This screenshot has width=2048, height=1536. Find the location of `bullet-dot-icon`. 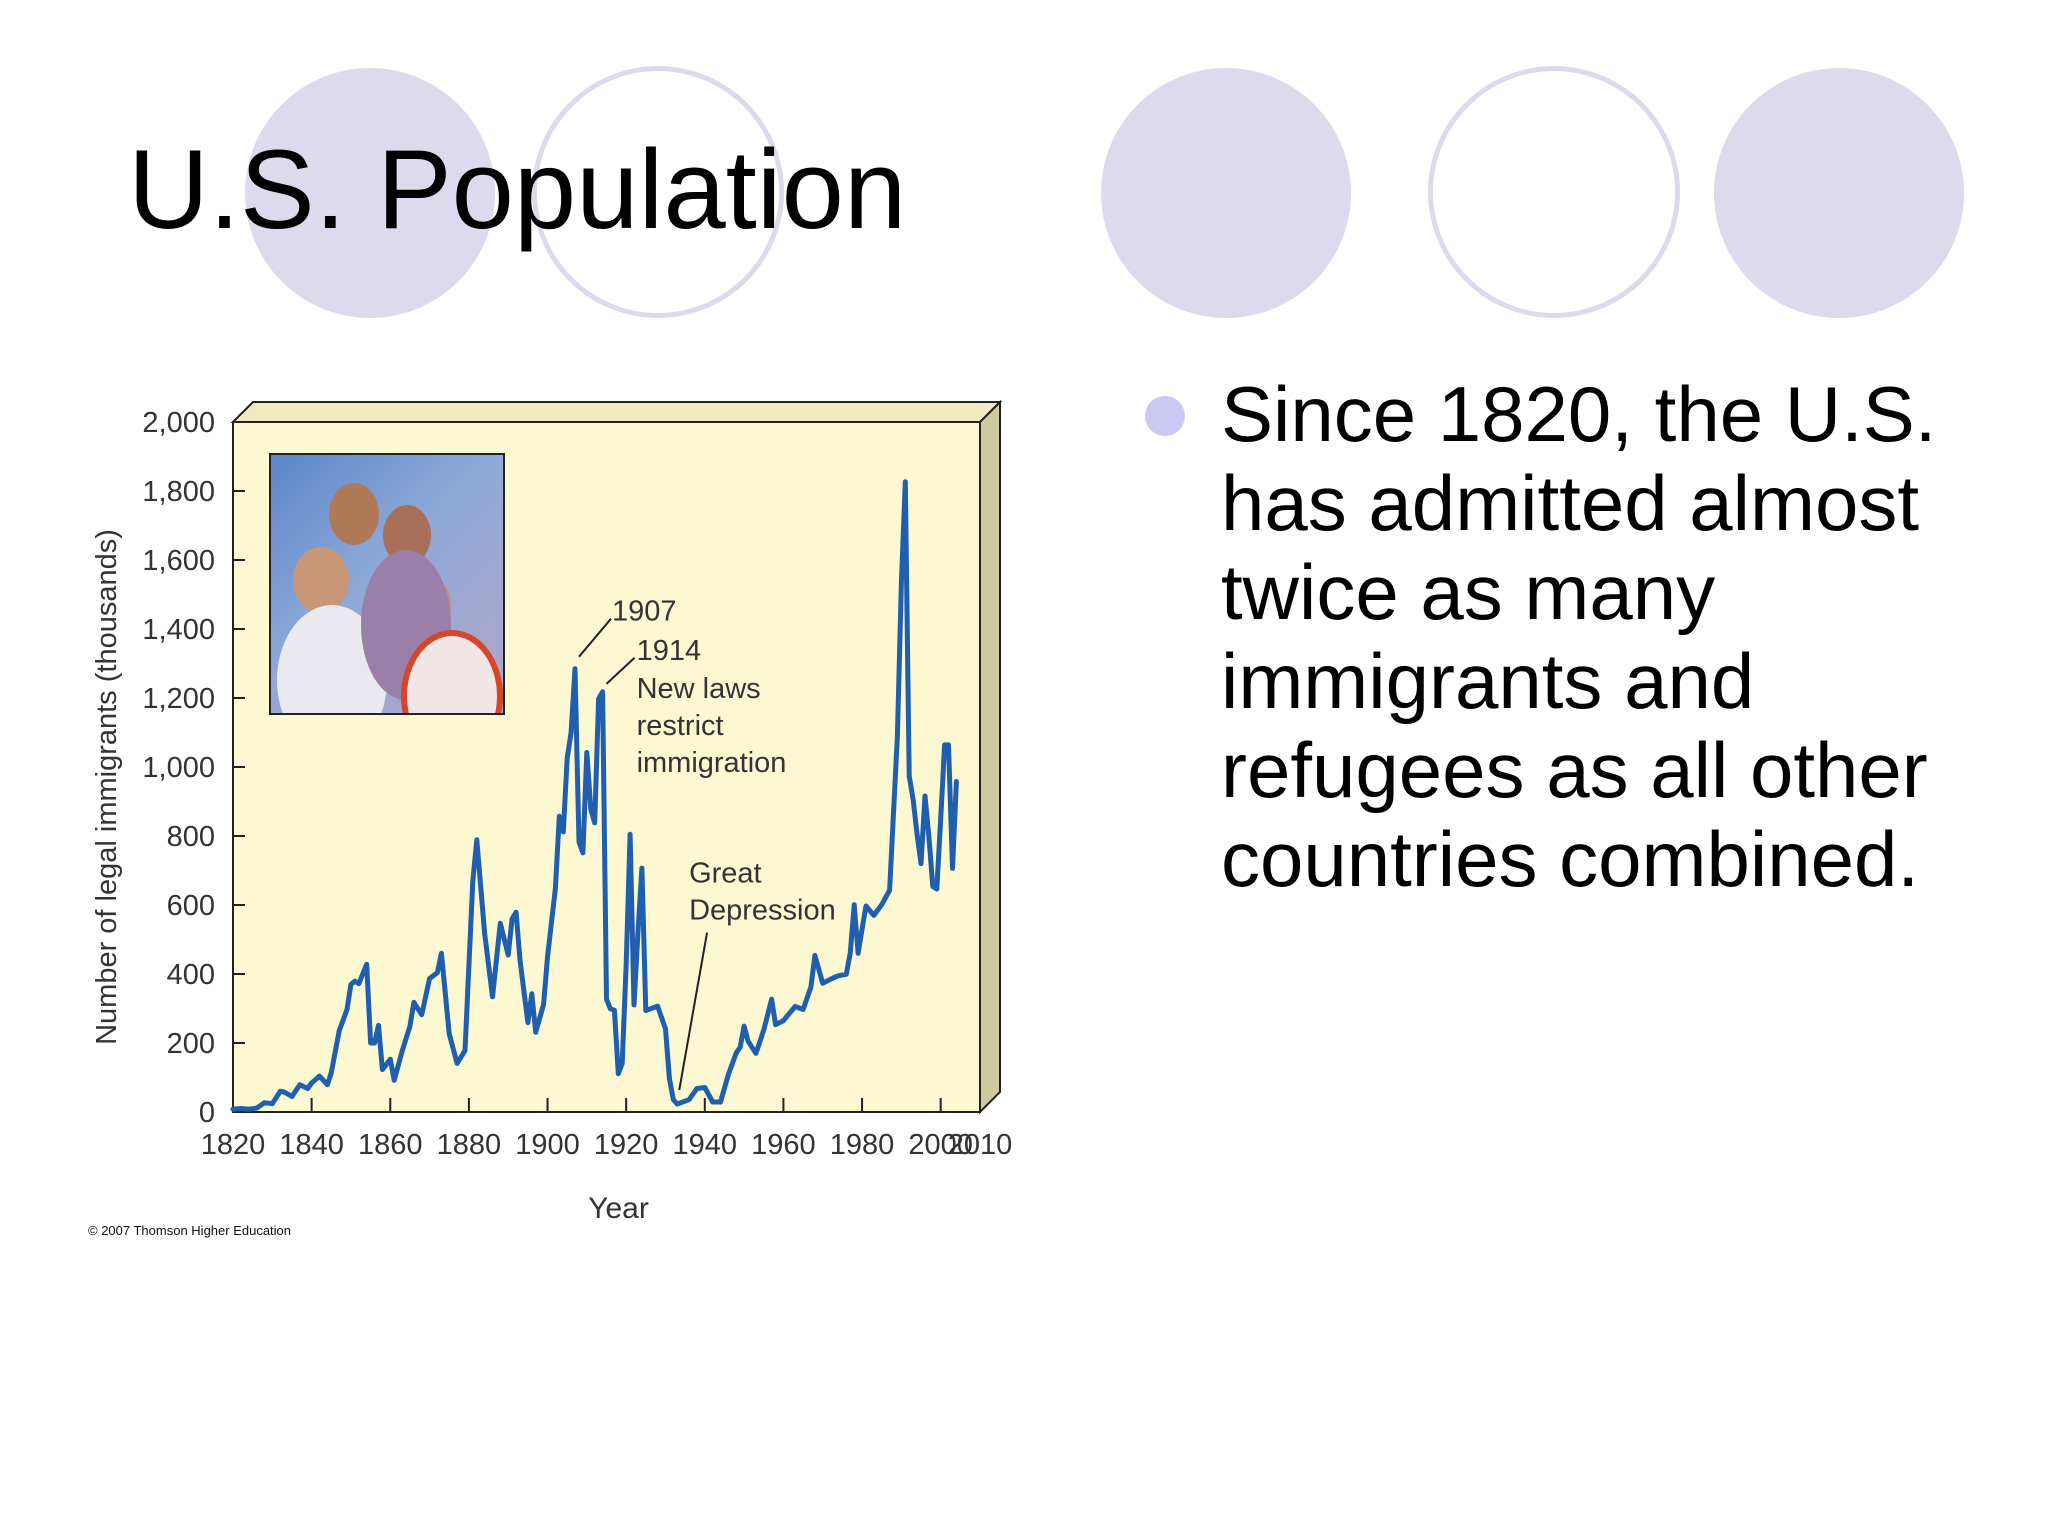

bullet-dot-icon is located at coordinates (1165, 416).